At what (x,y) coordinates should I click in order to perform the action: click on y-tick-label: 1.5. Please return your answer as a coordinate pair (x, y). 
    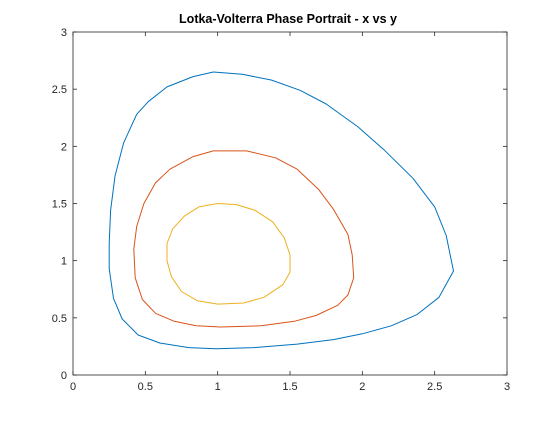
    Looking at the image, I should click on (59, 205).